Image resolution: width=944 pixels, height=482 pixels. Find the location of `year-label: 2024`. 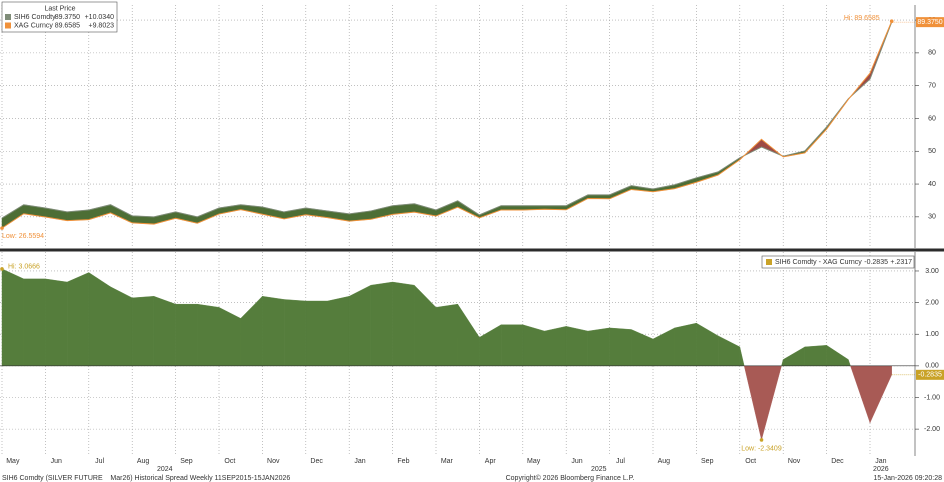

year-label: 2024 is located at coordinates (165, 469).